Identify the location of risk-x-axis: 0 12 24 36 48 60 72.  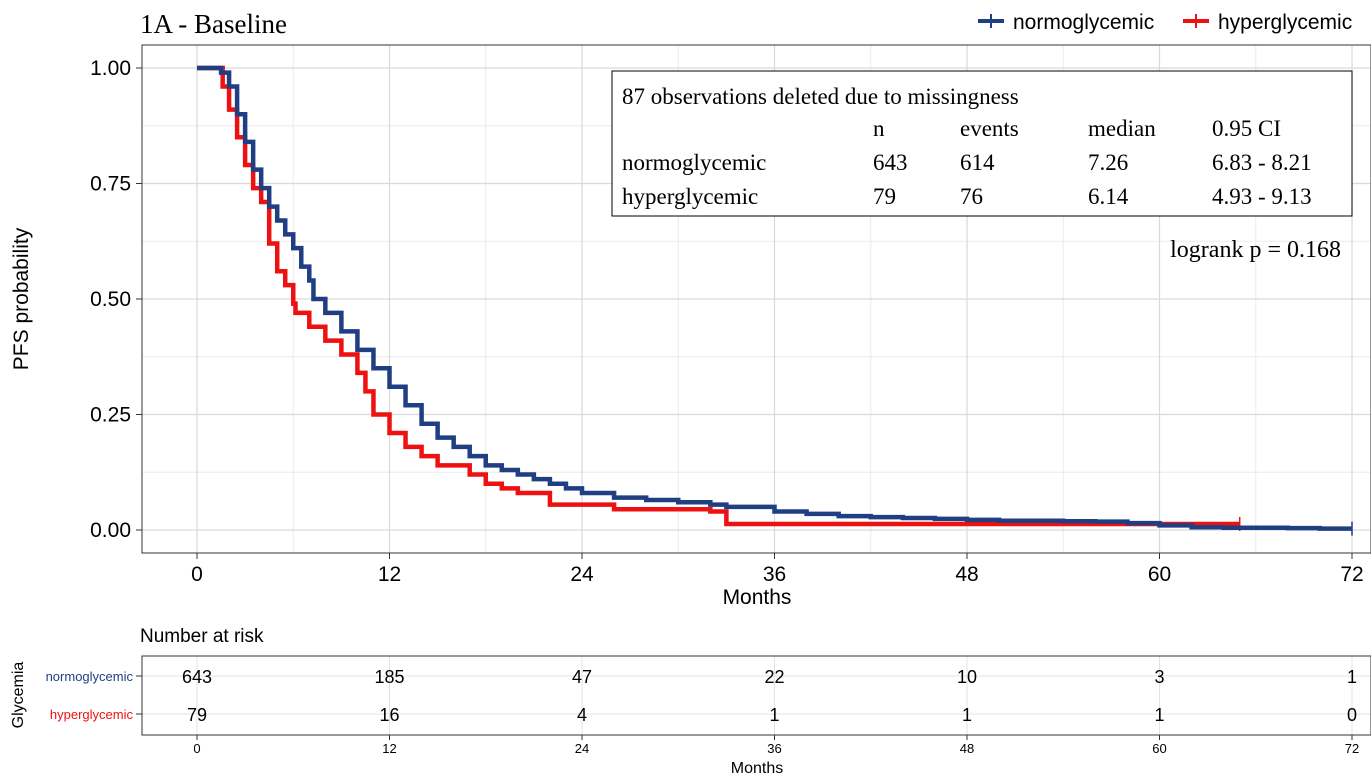
(776, 745).